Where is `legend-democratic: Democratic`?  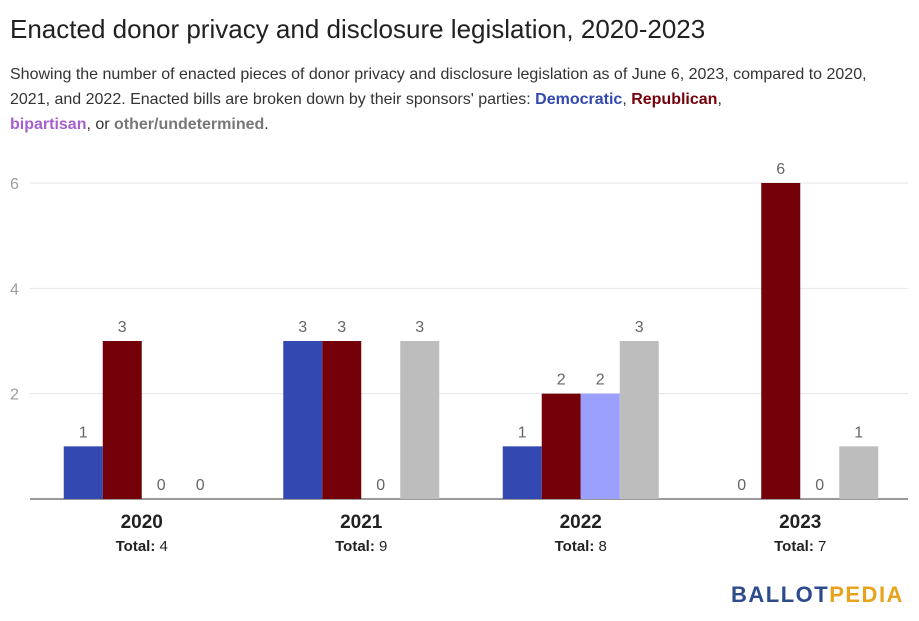 legend-democratic: Democratic is located at coordinates (579, 99).